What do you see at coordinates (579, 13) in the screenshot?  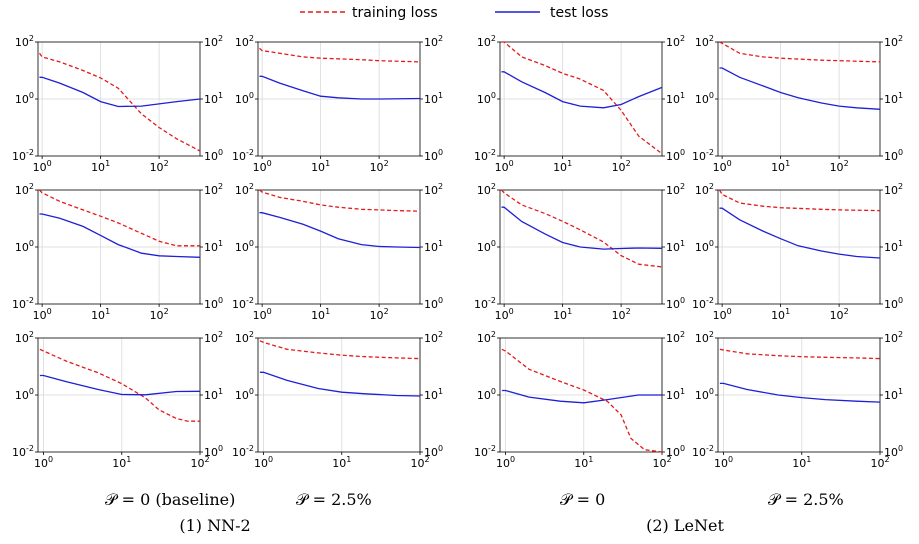 I see `legend-test-label: test loss` at bounding box center [579, 13].